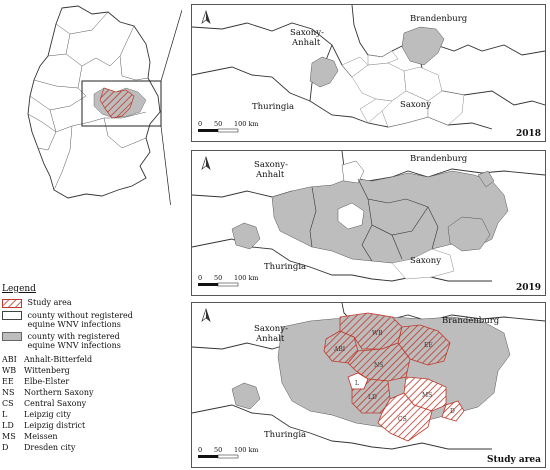 Image resolution: width=550 pixels, height=470 pixels. Describe the element at coordinates (12, 315) in the screenshot. I see `white-county-swatch` at that location.